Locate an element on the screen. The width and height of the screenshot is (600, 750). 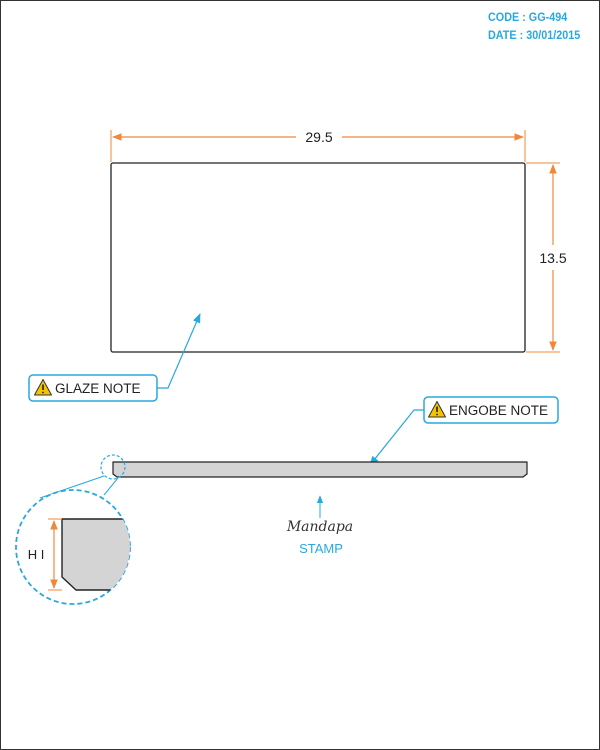
stamp-logo: Mandapa is located at coordinates (319, 527).